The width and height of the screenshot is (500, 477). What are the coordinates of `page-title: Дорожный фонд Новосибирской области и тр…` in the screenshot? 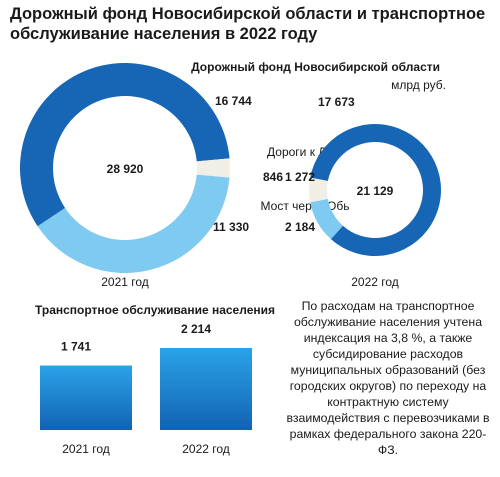 It's located at (248, 24).